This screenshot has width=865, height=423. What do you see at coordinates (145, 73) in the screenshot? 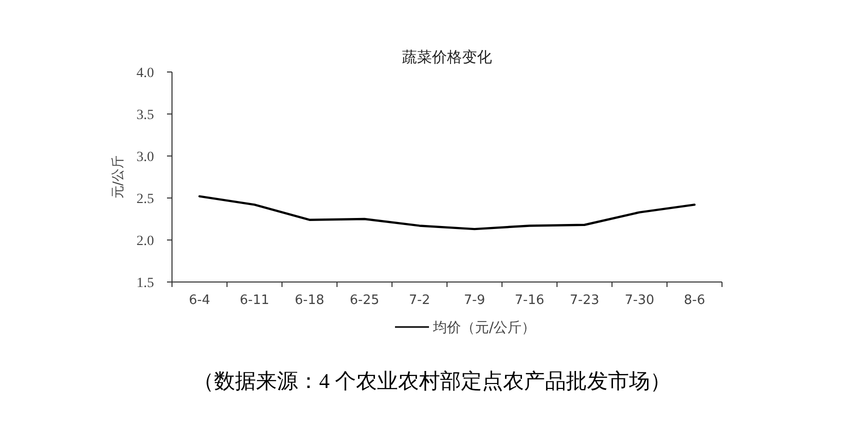
I see `y-tick-label: 4.0` at bounding box center [145, 73].